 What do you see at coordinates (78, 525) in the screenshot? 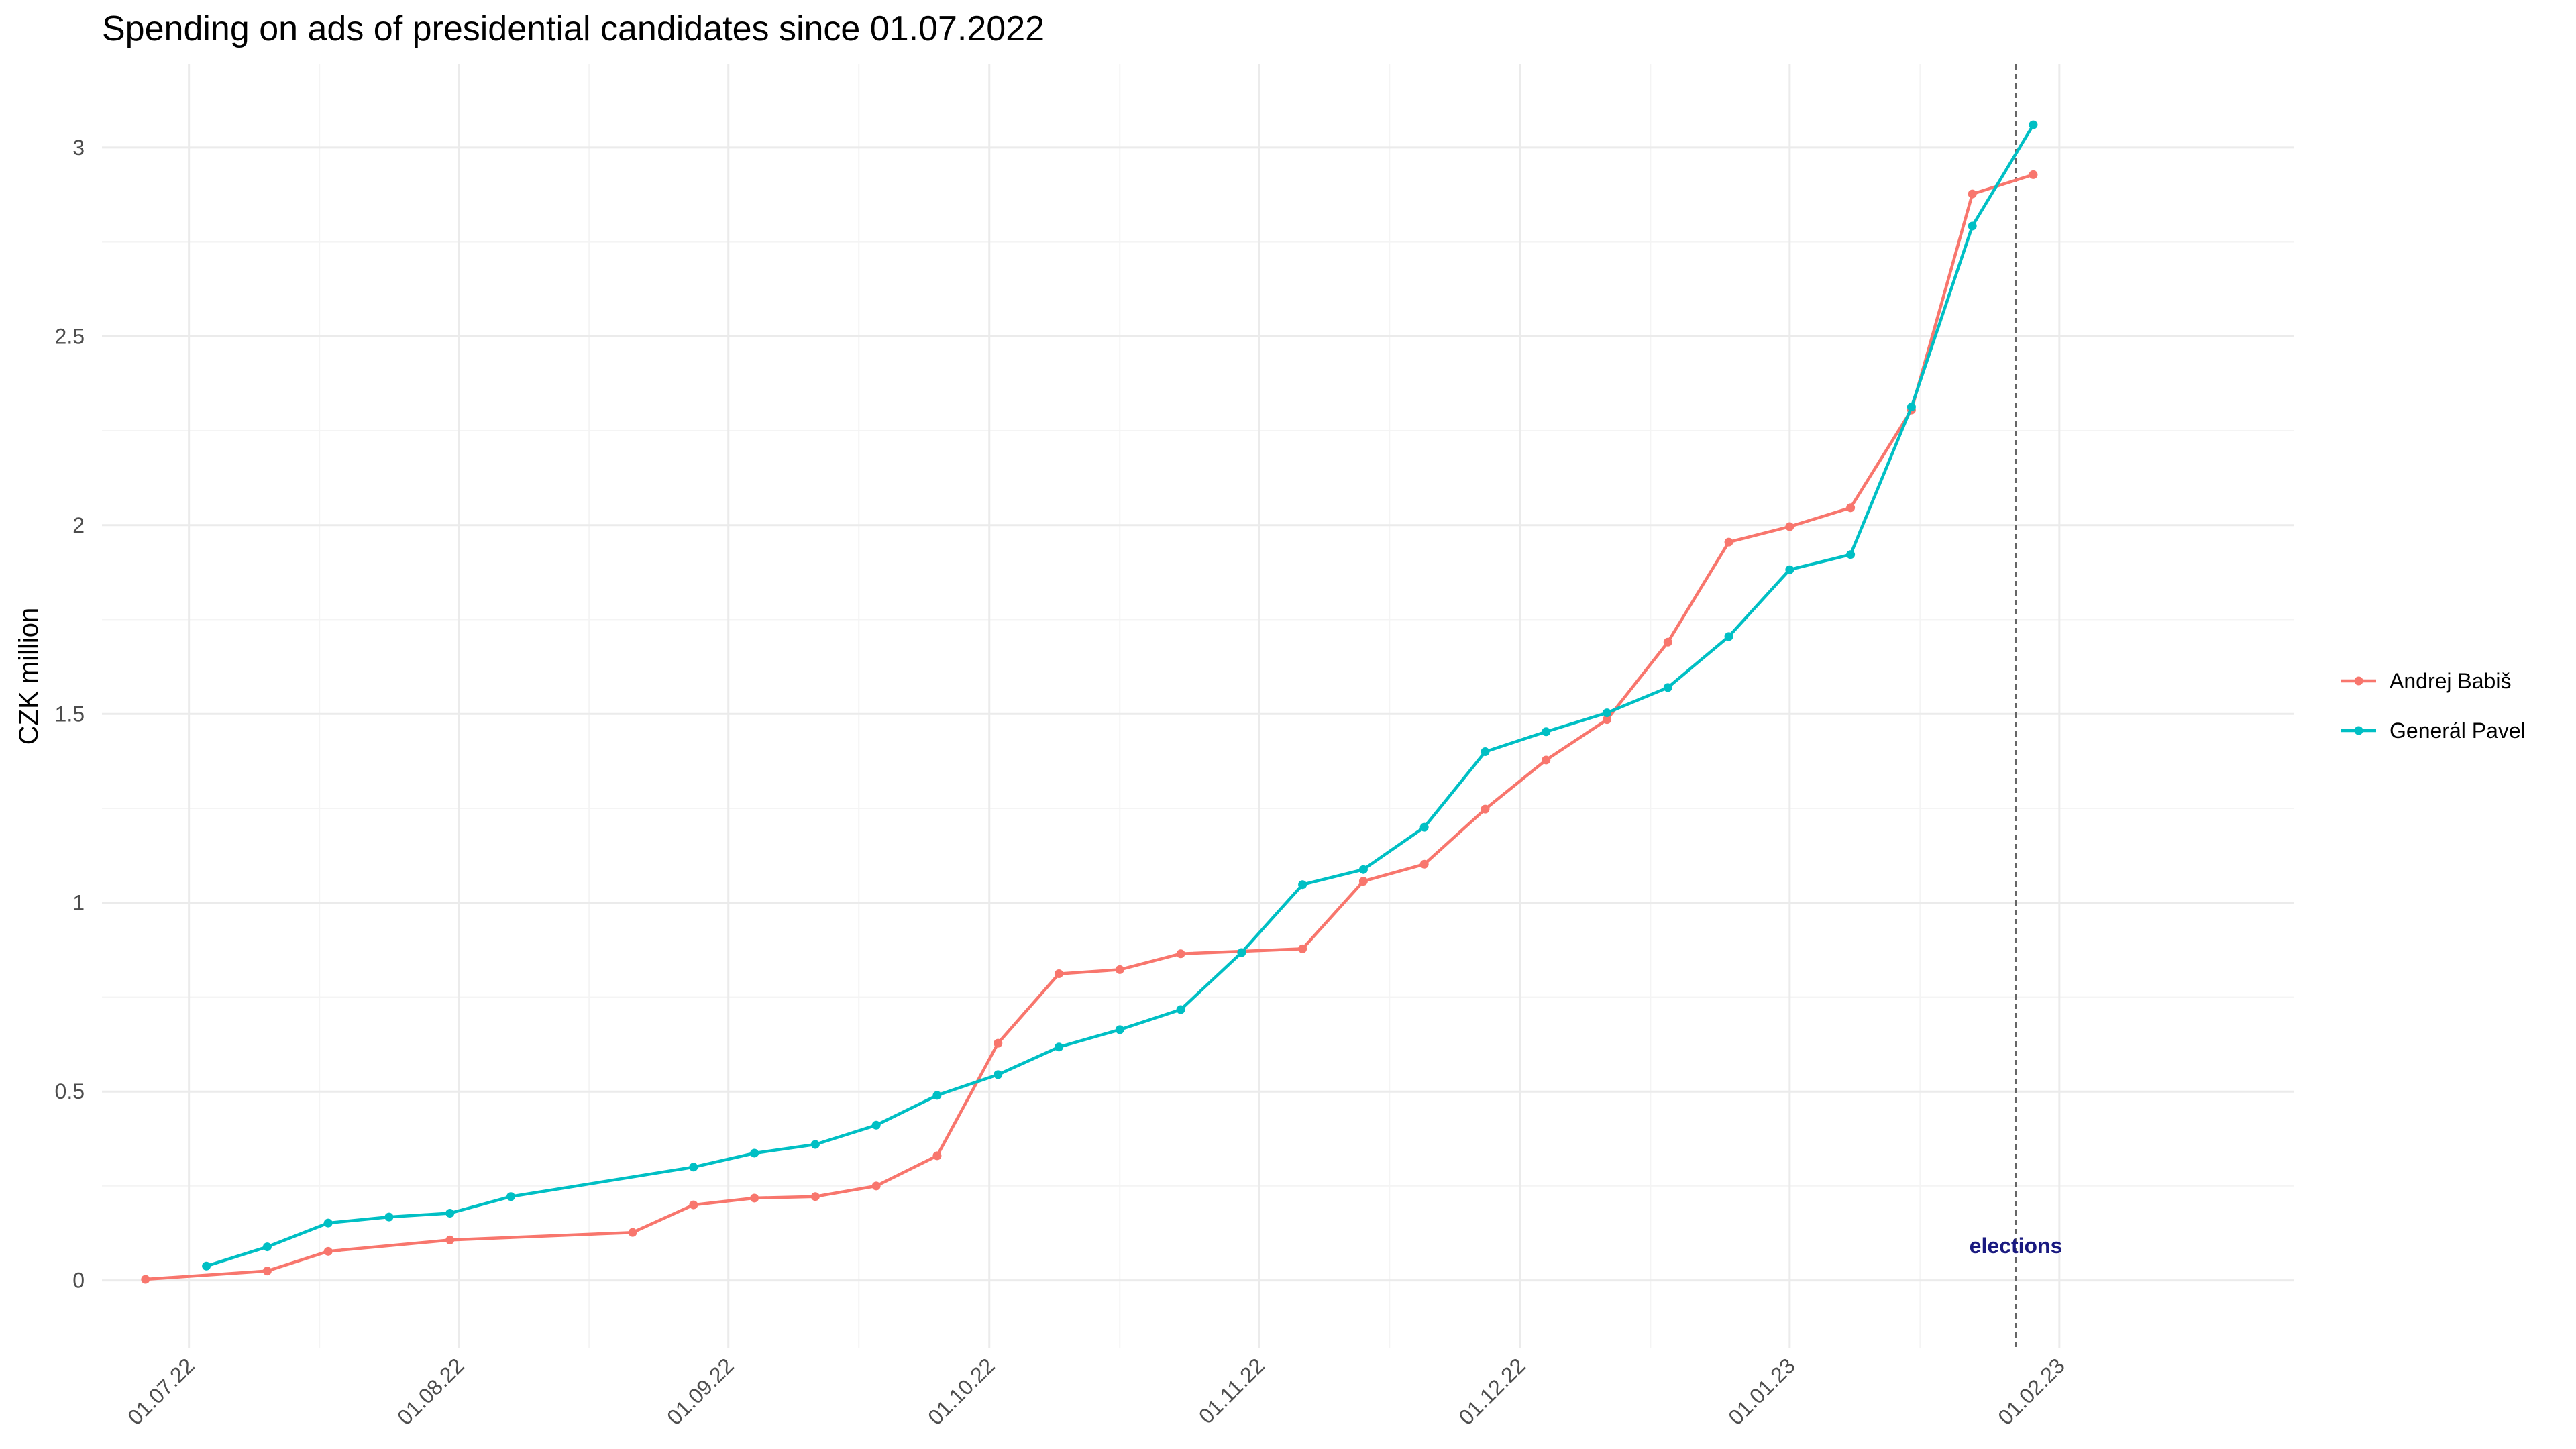
I see `y-tick-label: 2` at bounding box center [78, 525].